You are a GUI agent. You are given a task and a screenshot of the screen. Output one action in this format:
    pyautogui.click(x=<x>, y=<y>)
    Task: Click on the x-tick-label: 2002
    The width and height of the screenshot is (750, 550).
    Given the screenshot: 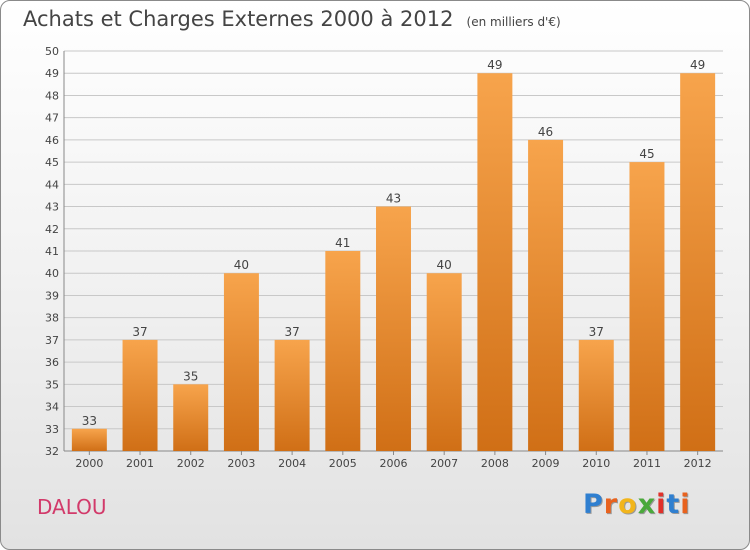 What is the action you would take?
    pyautogui.click(x=191, y=463)
    